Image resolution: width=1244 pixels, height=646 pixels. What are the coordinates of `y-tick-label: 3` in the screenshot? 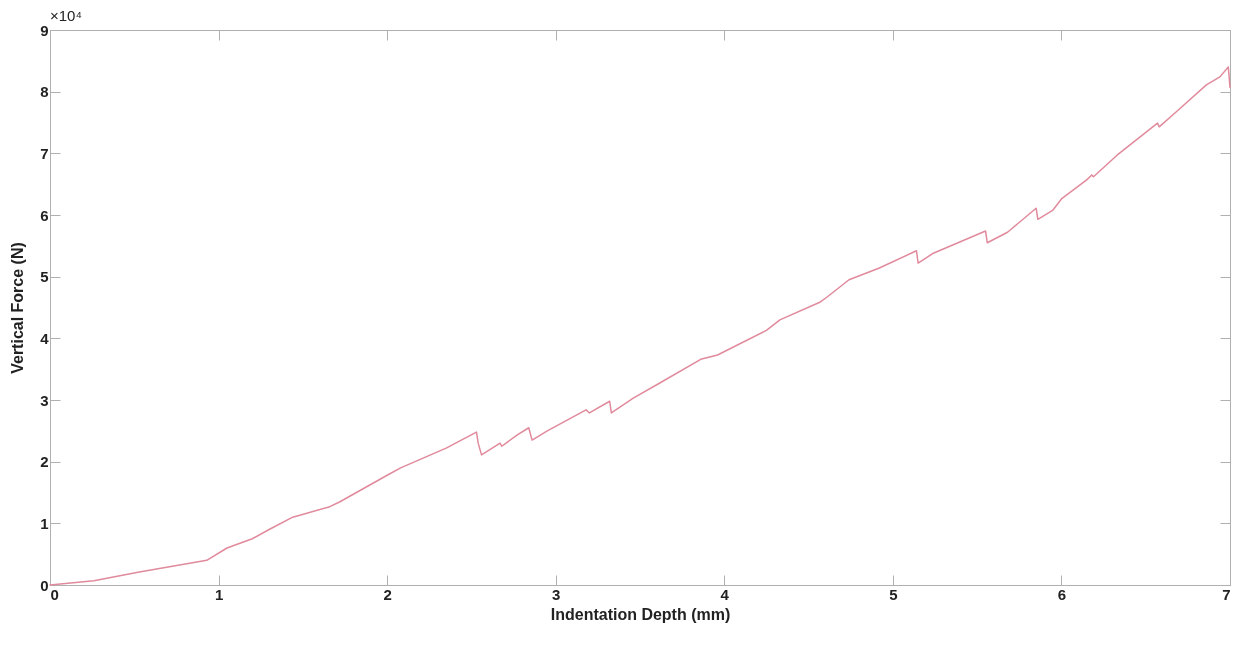 It's located at (44, 400).